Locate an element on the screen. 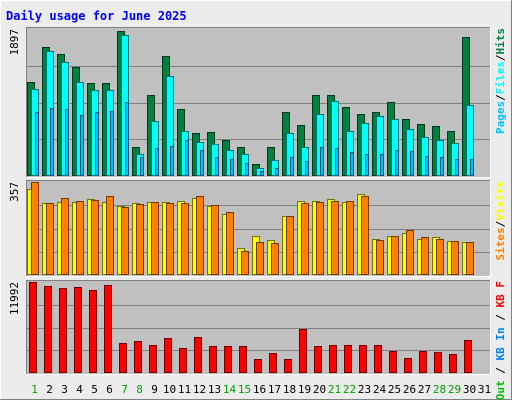  day-label-27: 27 is located at coordinates (424, 389).